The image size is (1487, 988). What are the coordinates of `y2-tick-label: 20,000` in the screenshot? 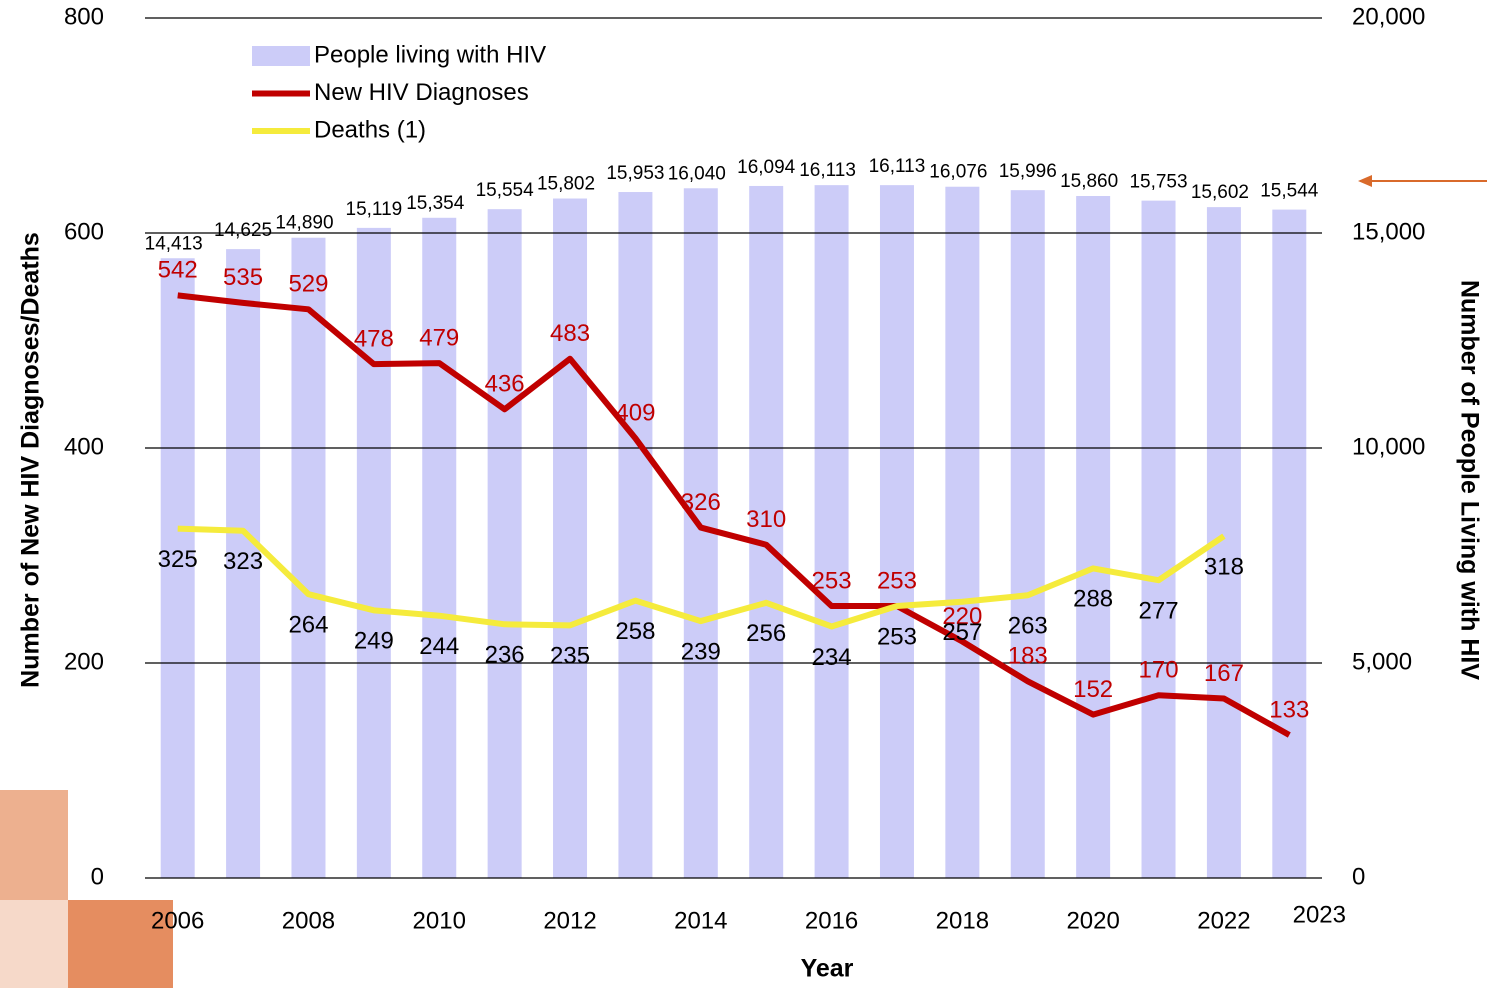 It's located at (1388, 16).